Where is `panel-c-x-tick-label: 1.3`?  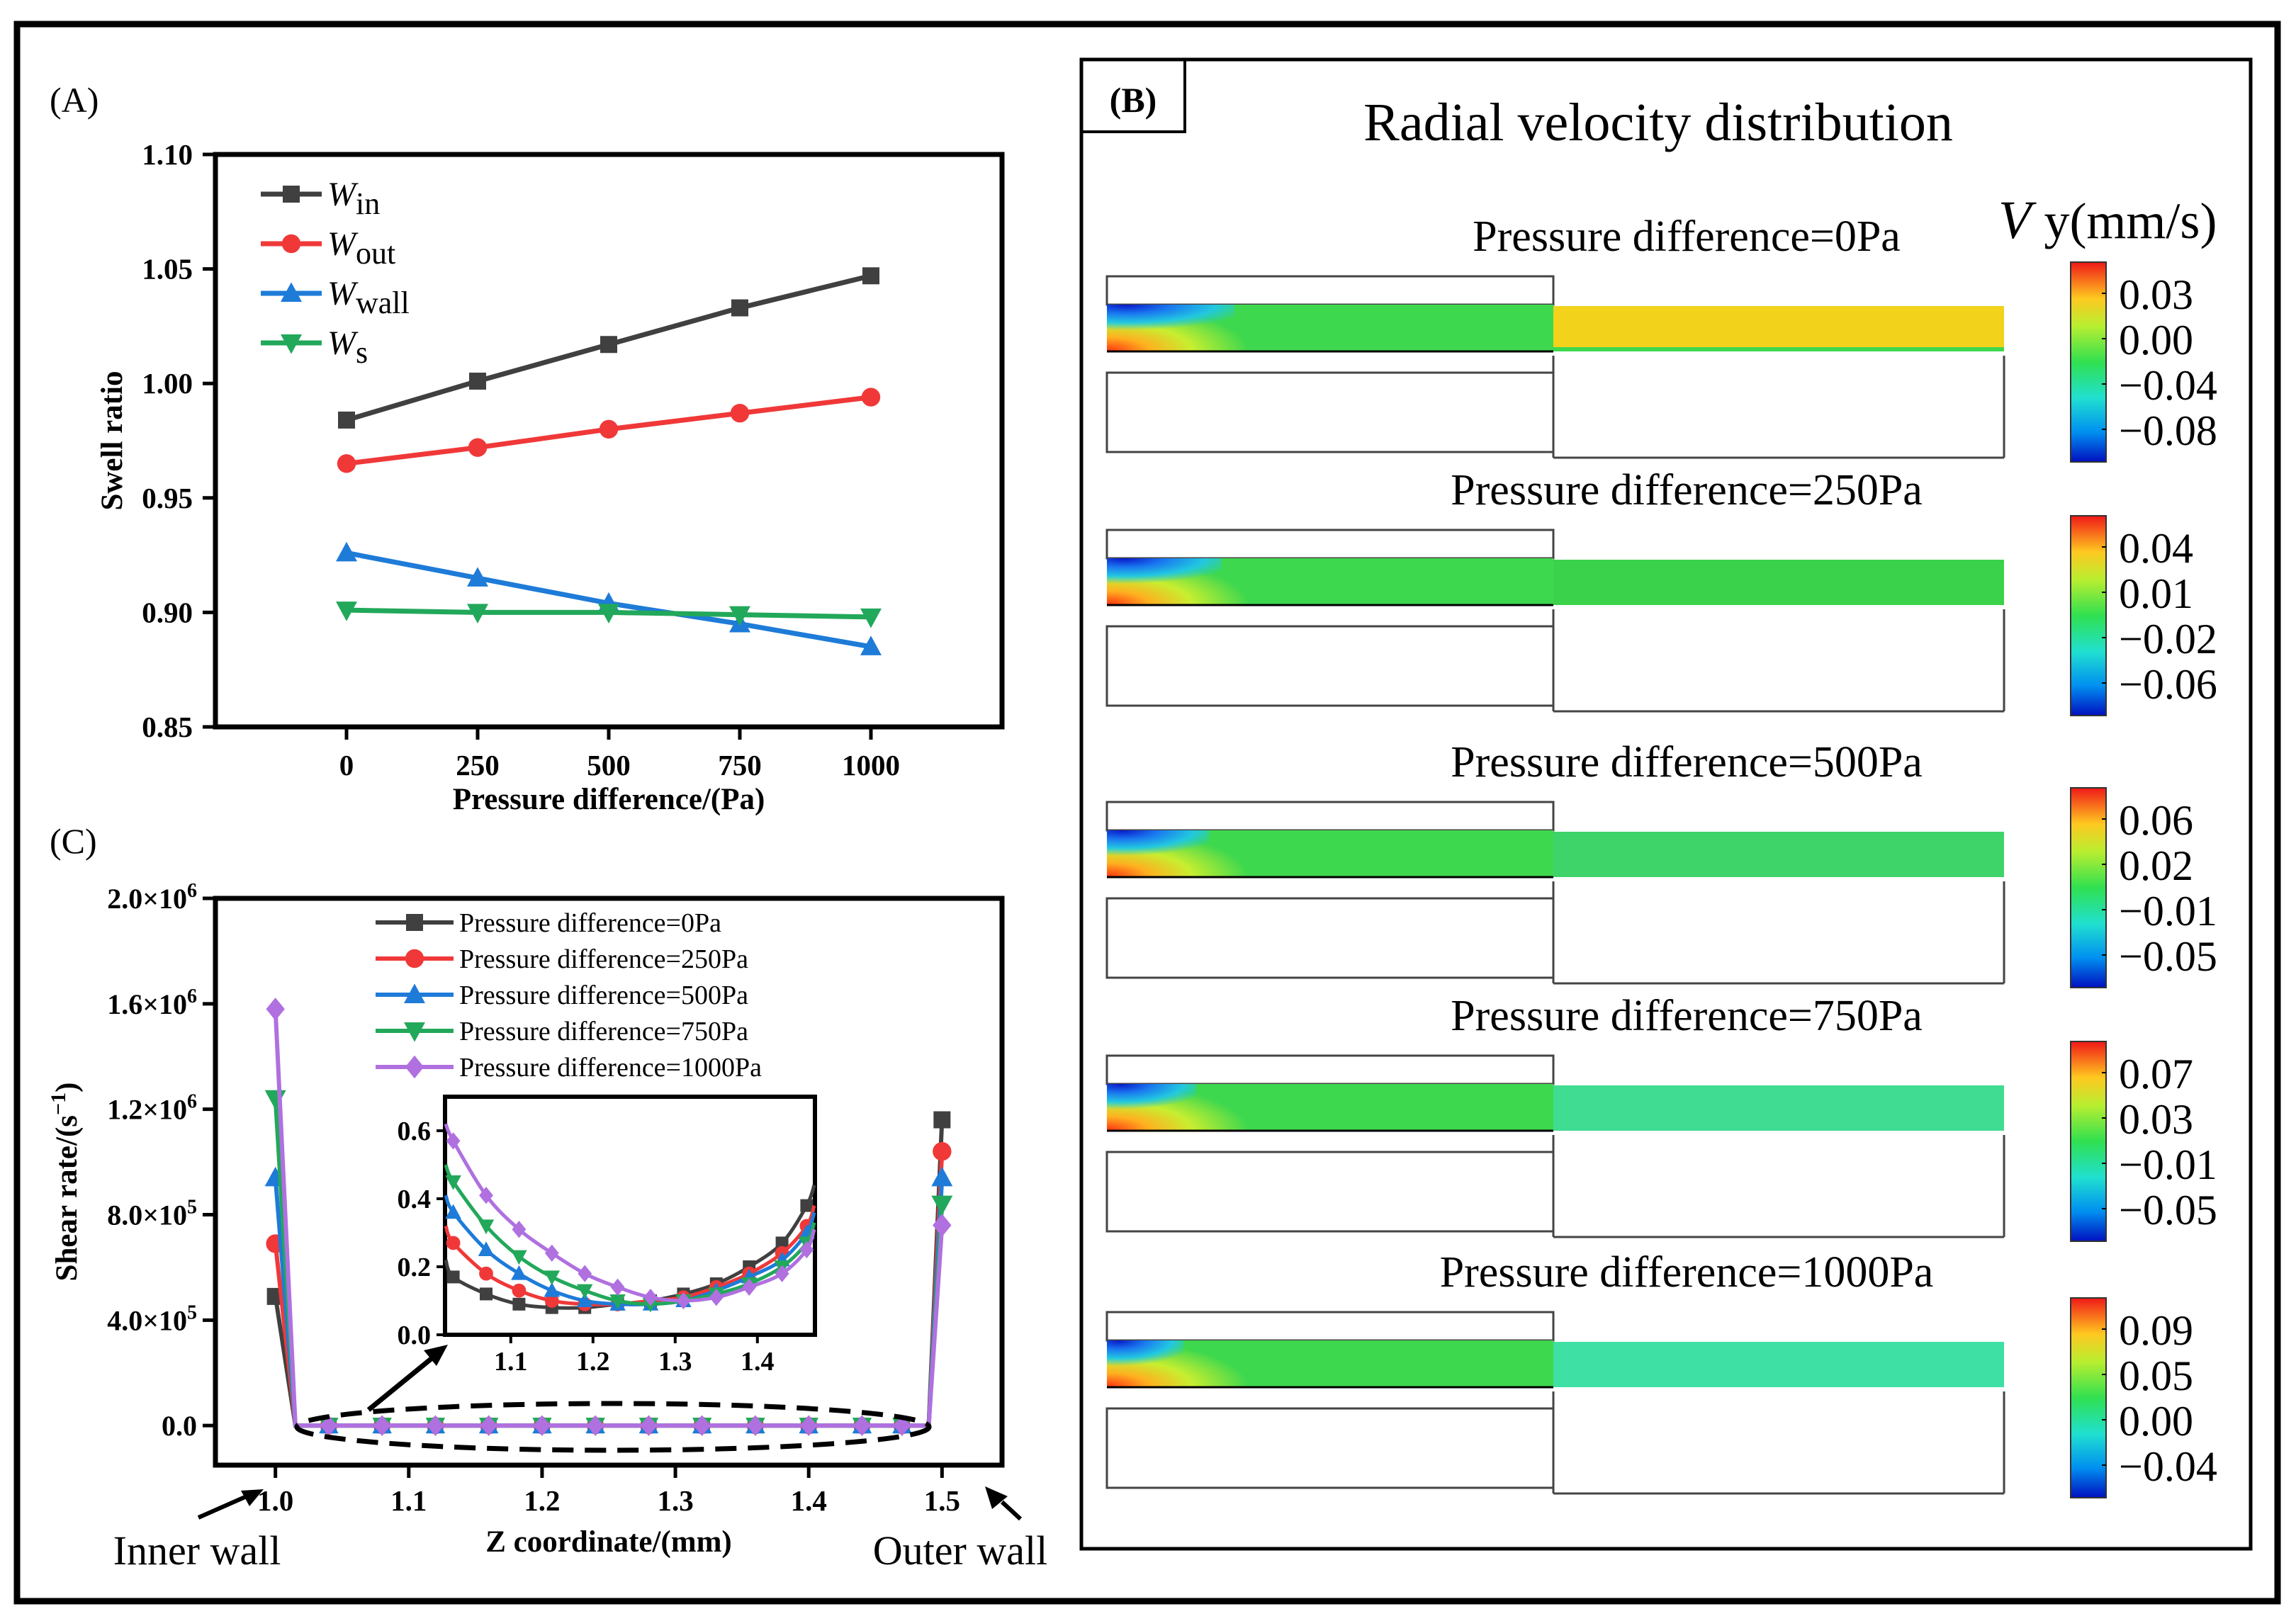
panel-c-x-tick-label: 1.3 is located at coordinates (675, 1500).